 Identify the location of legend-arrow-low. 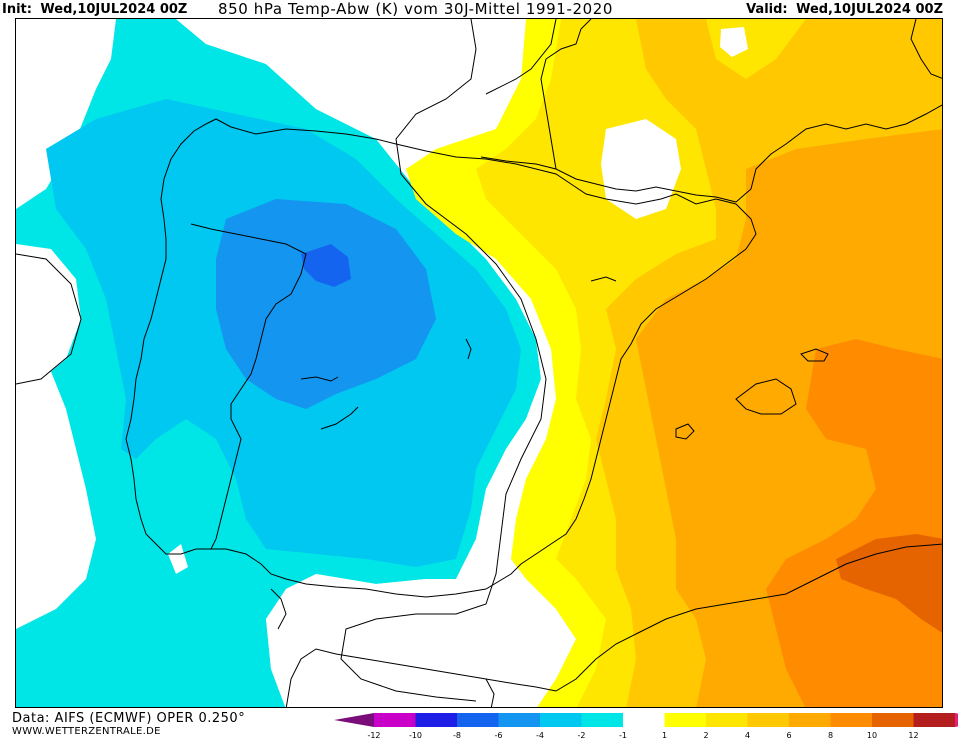
(354, 720).